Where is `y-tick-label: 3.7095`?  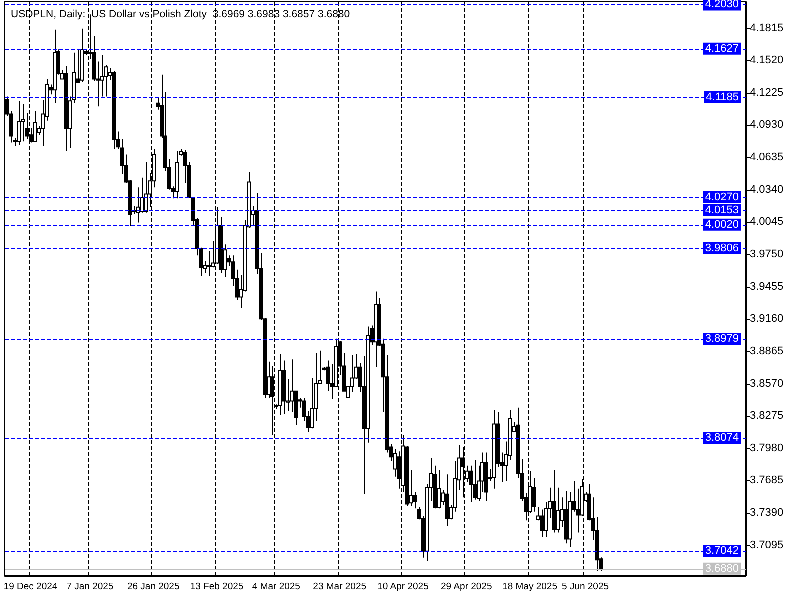 y-tick-label: 3.7095 is located at coordinates (767, 545).